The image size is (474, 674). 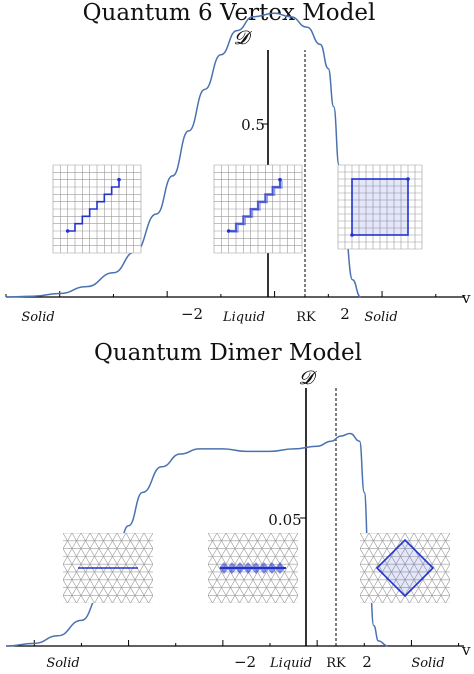 I want to click on panel-1-y-axis-label: 𝓓, so click(x=243, y=38).